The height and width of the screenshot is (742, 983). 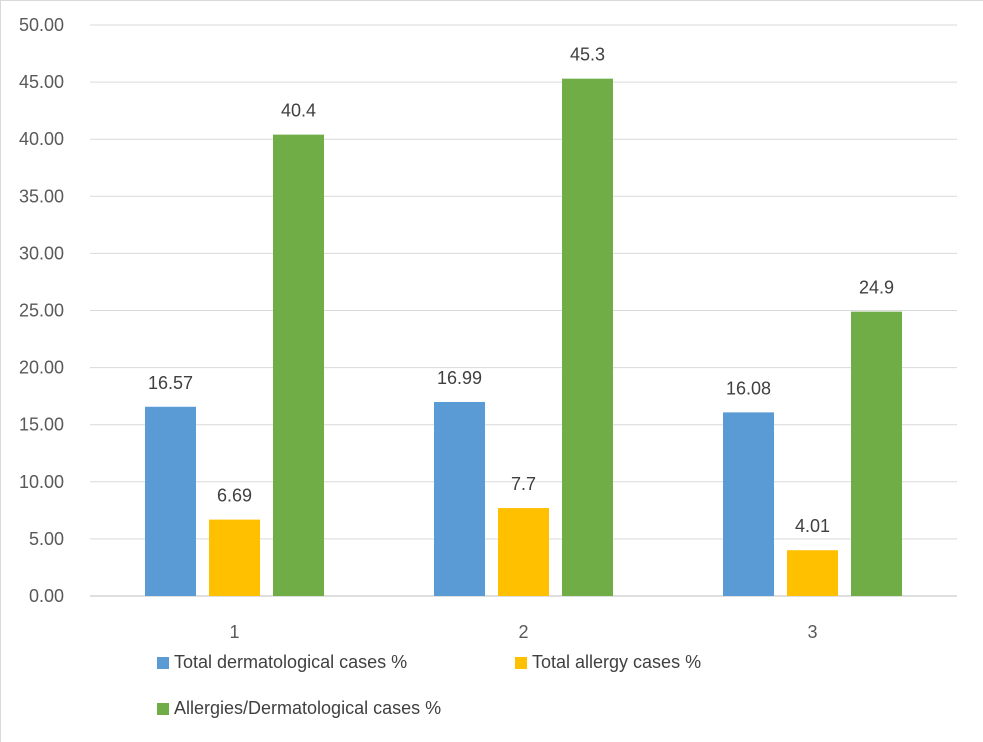 I want to click on data-label: 7.7, so click(x=523, y=484).